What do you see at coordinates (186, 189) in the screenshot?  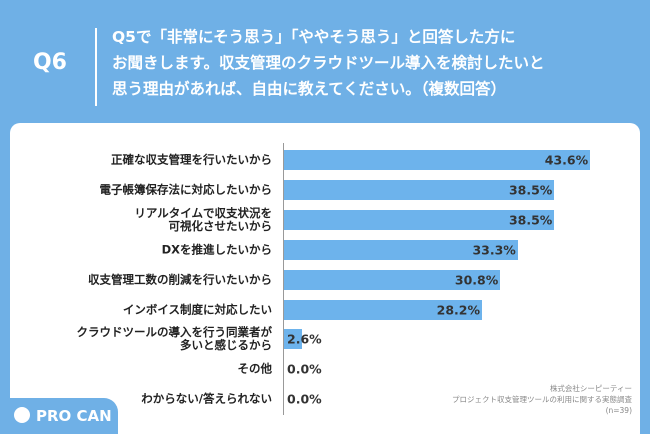 I see `category-label: 電子帳簿保存法に対応したいから` at bounding box center [186, 189].